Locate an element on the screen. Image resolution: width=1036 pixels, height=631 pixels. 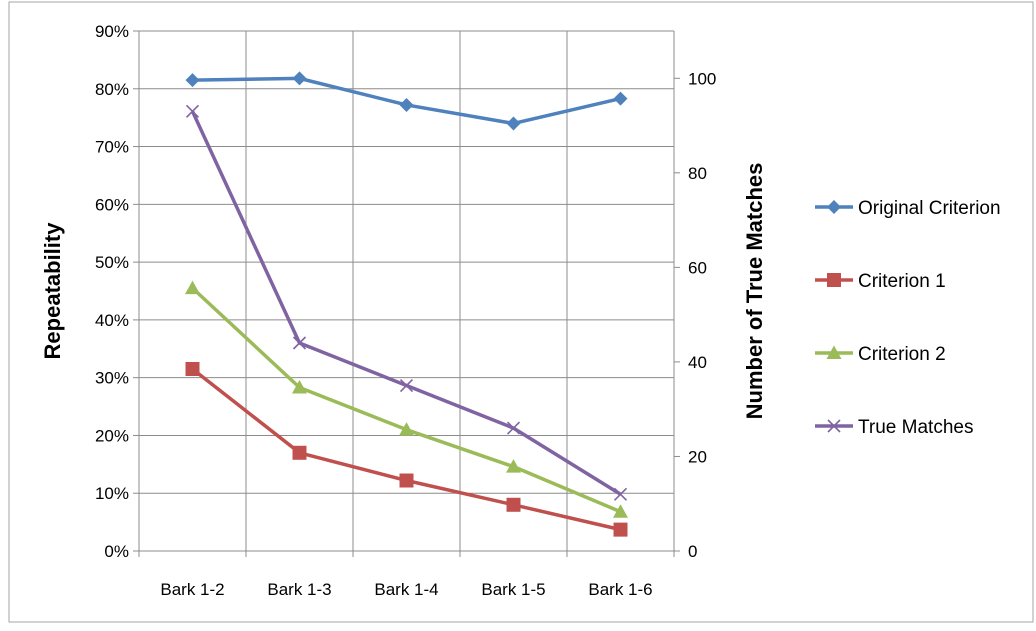
legend-label: True Matches is located at coordinates (915, 427).